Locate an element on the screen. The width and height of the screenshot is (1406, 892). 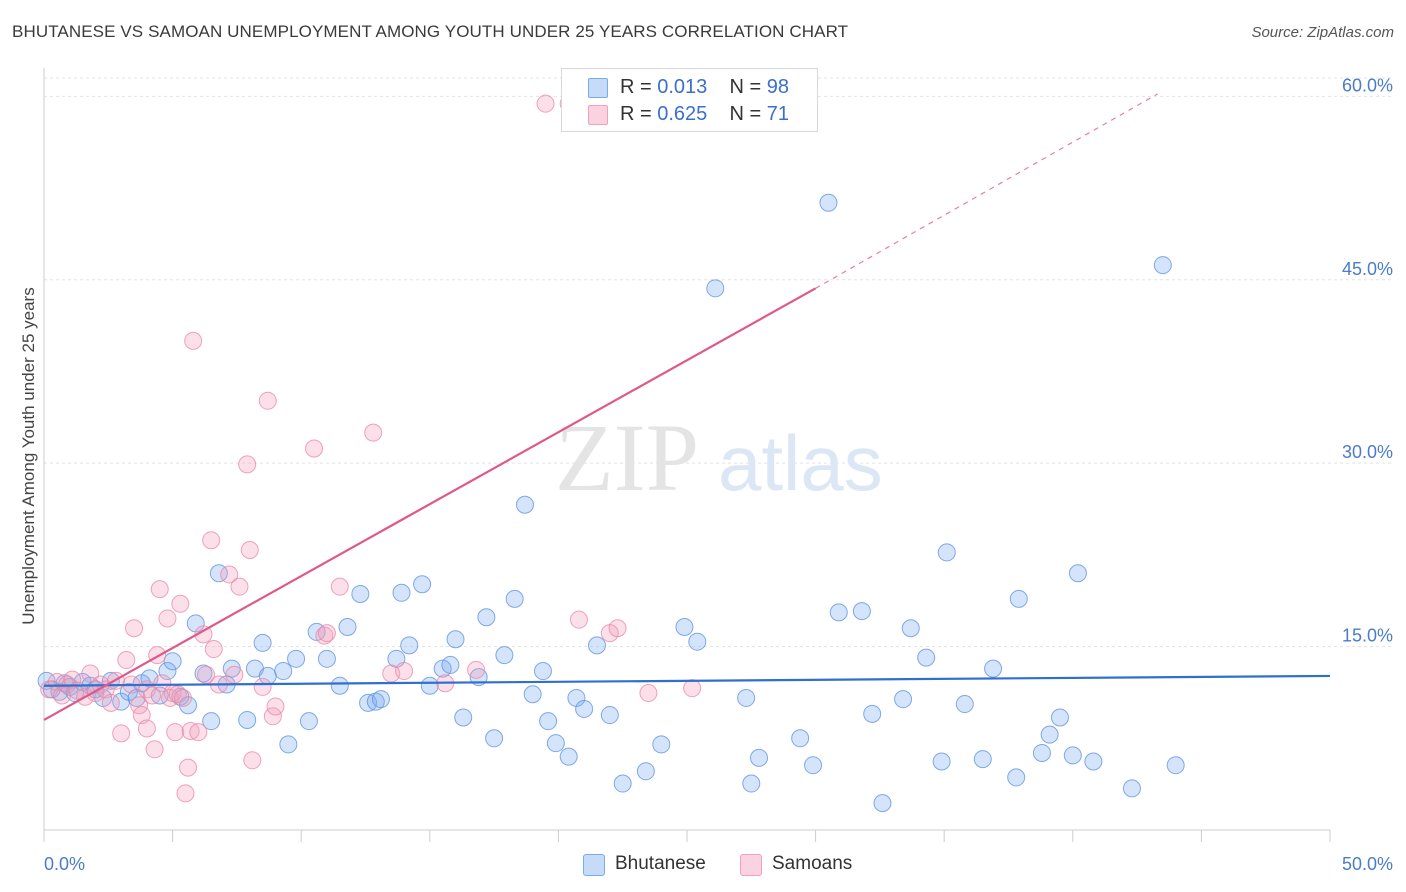
bottom-legend-label-samoans: Samoans is located at coordinates (812, 863).